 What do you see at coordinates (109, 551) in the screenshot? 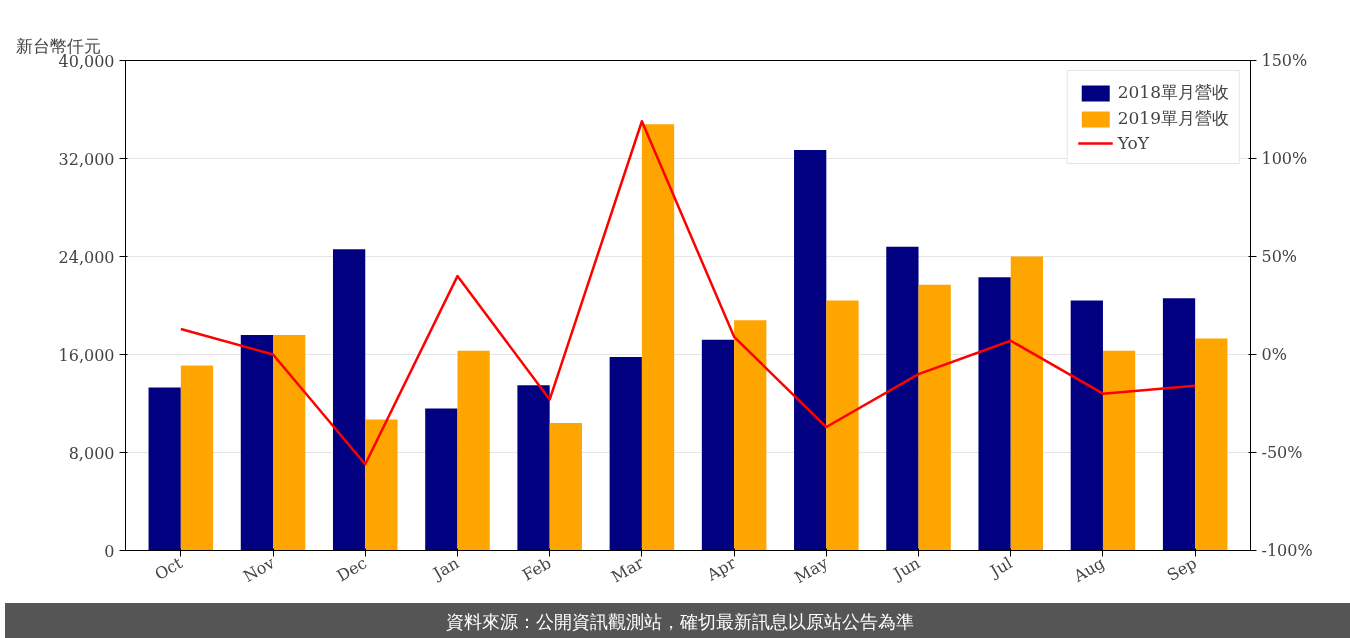
I see `y-tick-label: 0` at bounding box center [109, 551].